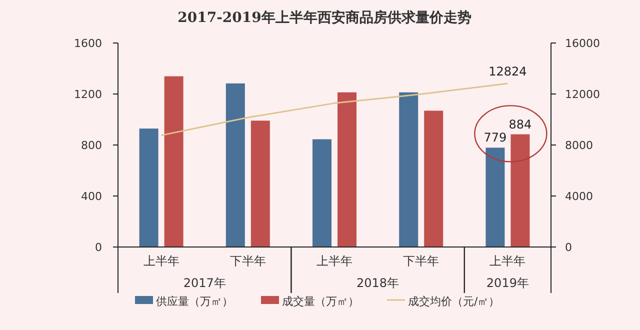  I want to click on y2-tick-label: 8000, so click(579, 145).